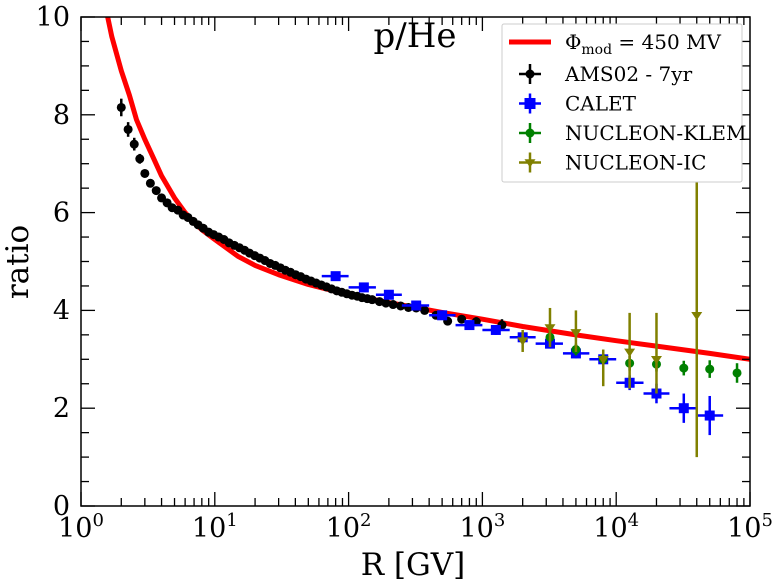 This screenshot has height=588, width=776. I want to click on x-tick-label: 10⁵, so click(750, 527).